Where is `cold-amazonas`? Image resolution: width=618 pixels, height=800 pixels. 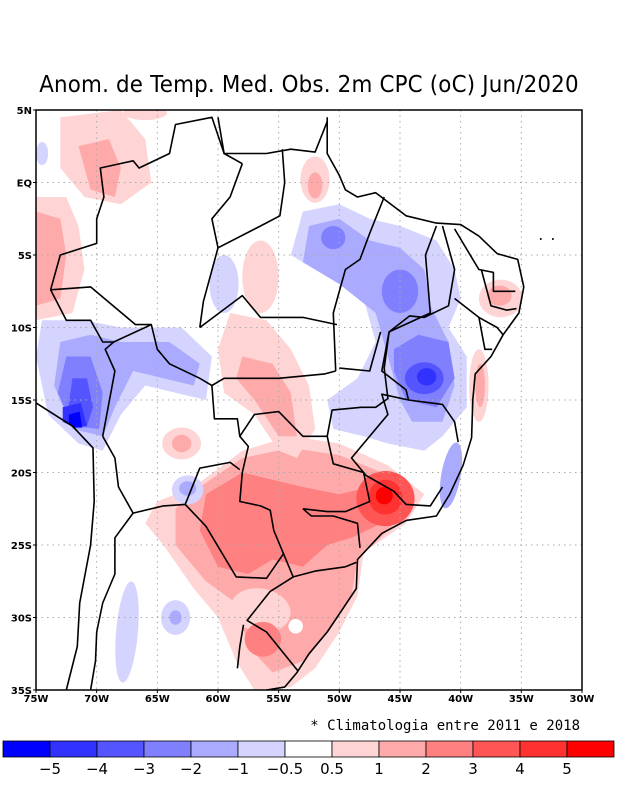
cold-amazonas is located at coordinates (224, 284).